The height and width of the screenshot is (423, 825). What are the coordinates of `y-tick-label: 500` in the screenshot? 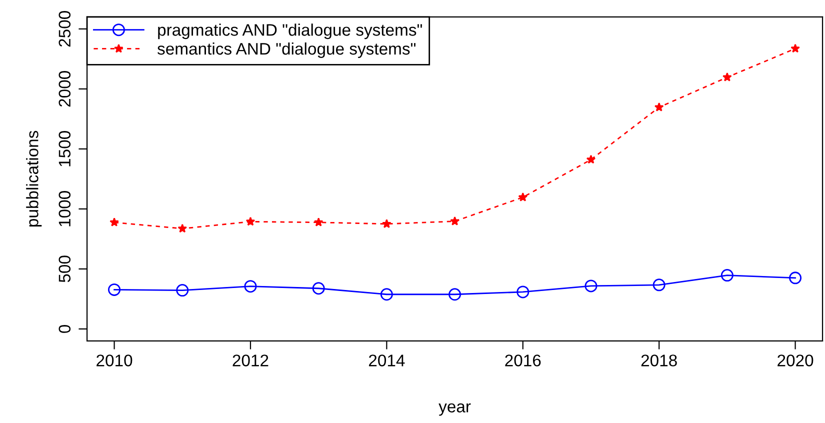 It's located at (64, 269).